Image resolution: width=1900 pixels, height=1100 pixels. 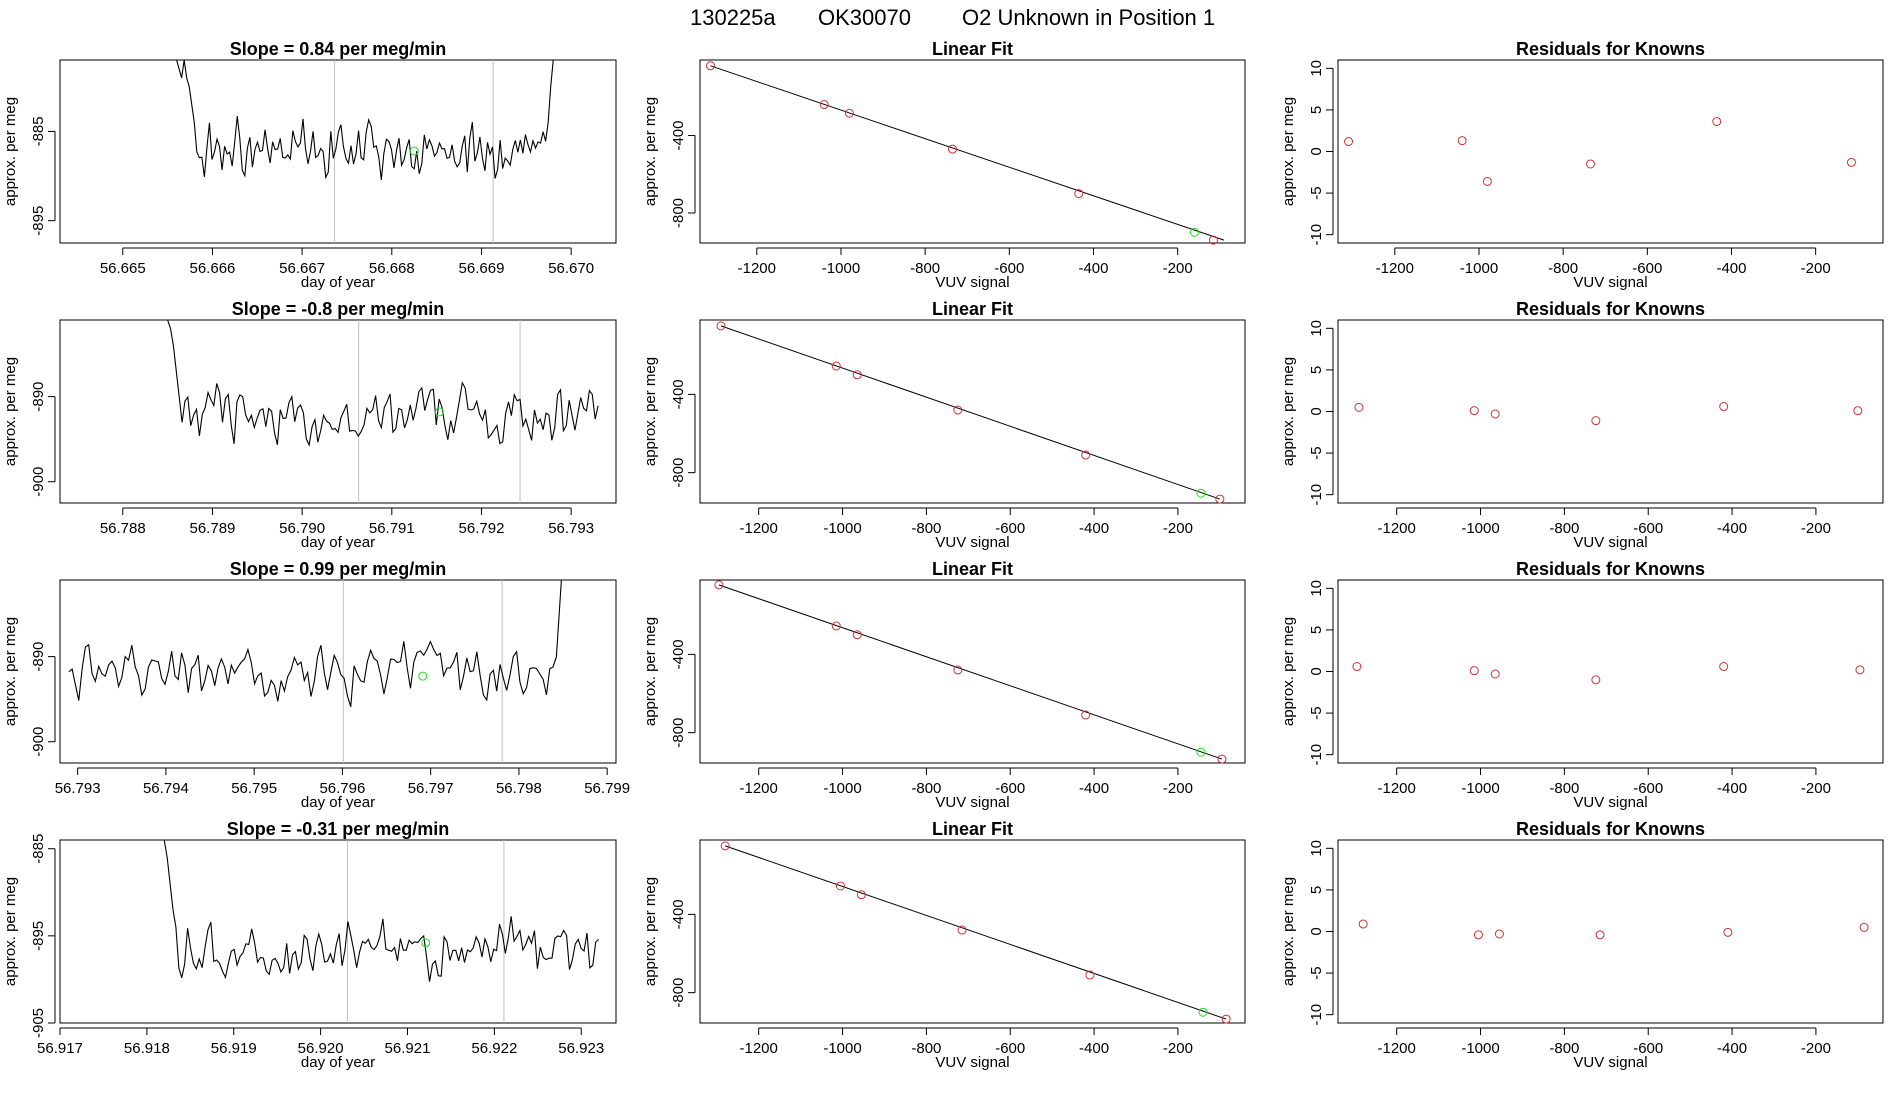 What do you see at coordinates (1088, 17) in the screenshot?
I see `sample-description: O2 Unknown in Position 1` at bounding box center [1088, 17].